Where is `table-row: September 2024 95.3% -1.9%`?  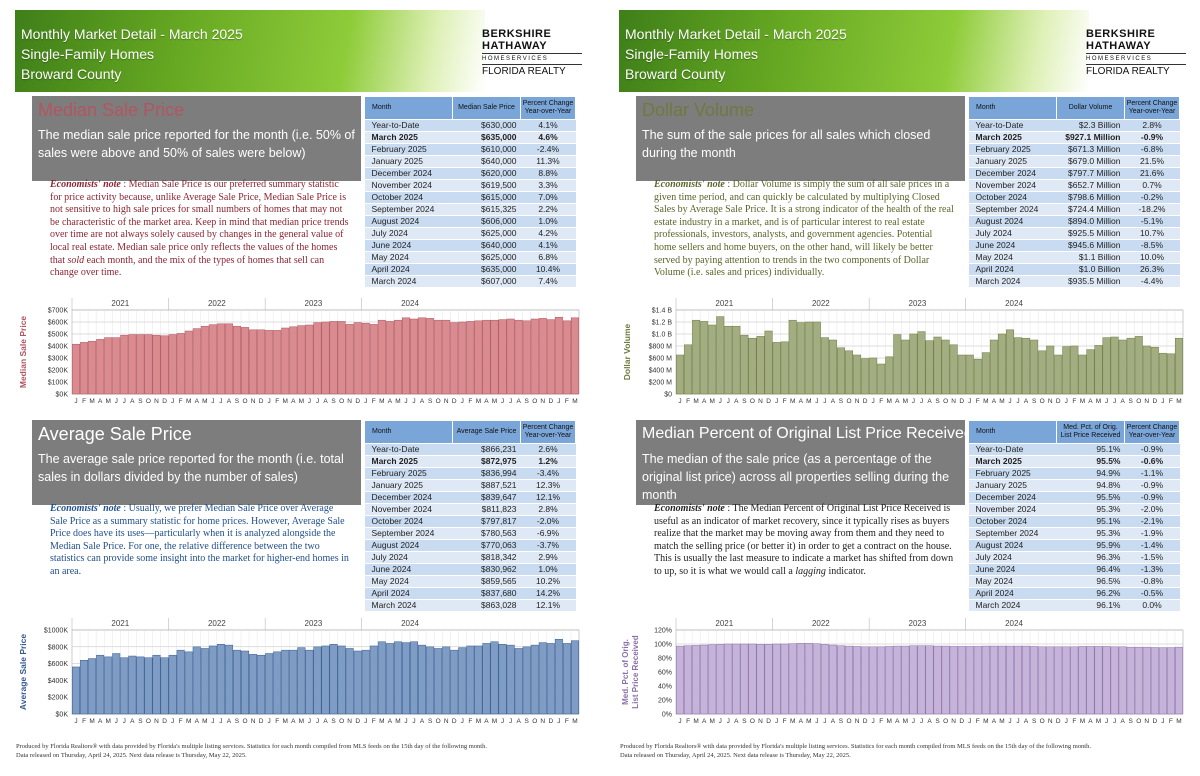
table-row: September 2024 95.3% -1.9% is located at coordinates (1074, 533).